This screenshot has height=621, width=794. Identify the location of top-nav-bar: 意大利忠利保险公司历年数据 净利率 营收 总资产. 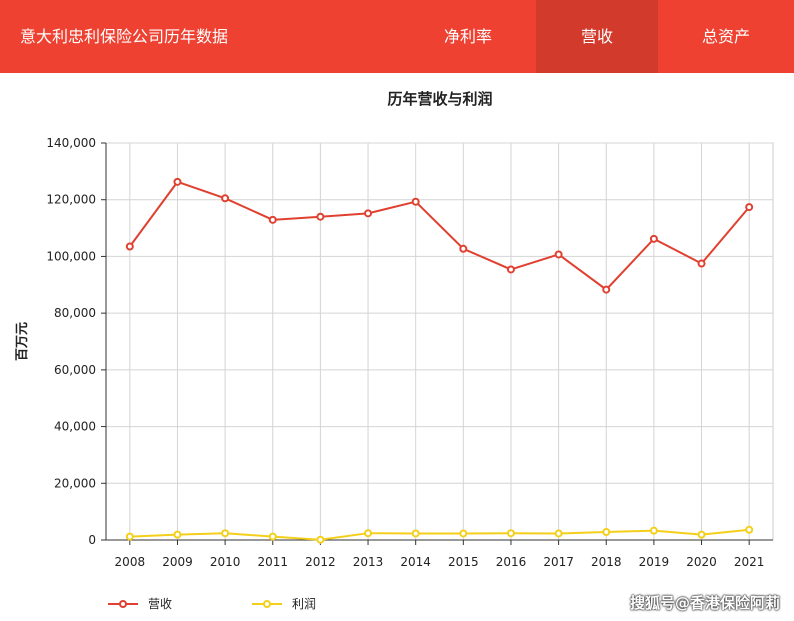
(397, 36).